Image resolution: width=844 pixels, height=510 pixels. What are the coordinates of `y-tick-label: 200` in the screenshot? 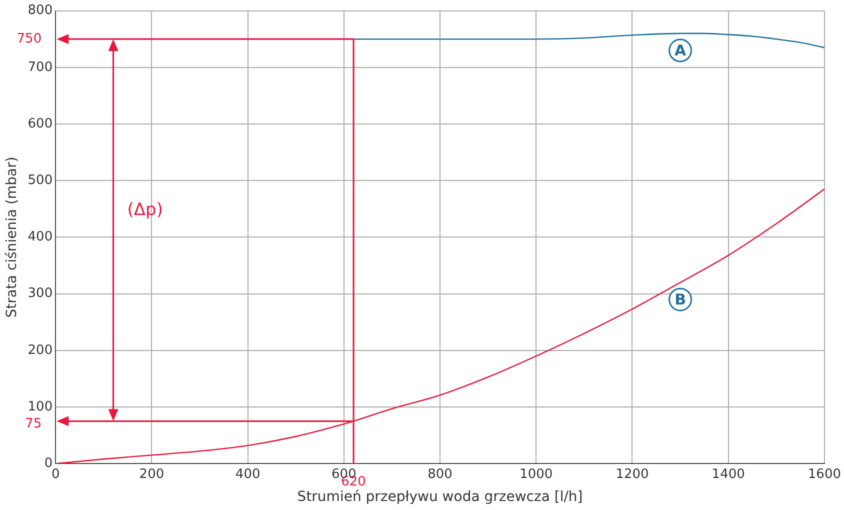 It's located at (40, 350).